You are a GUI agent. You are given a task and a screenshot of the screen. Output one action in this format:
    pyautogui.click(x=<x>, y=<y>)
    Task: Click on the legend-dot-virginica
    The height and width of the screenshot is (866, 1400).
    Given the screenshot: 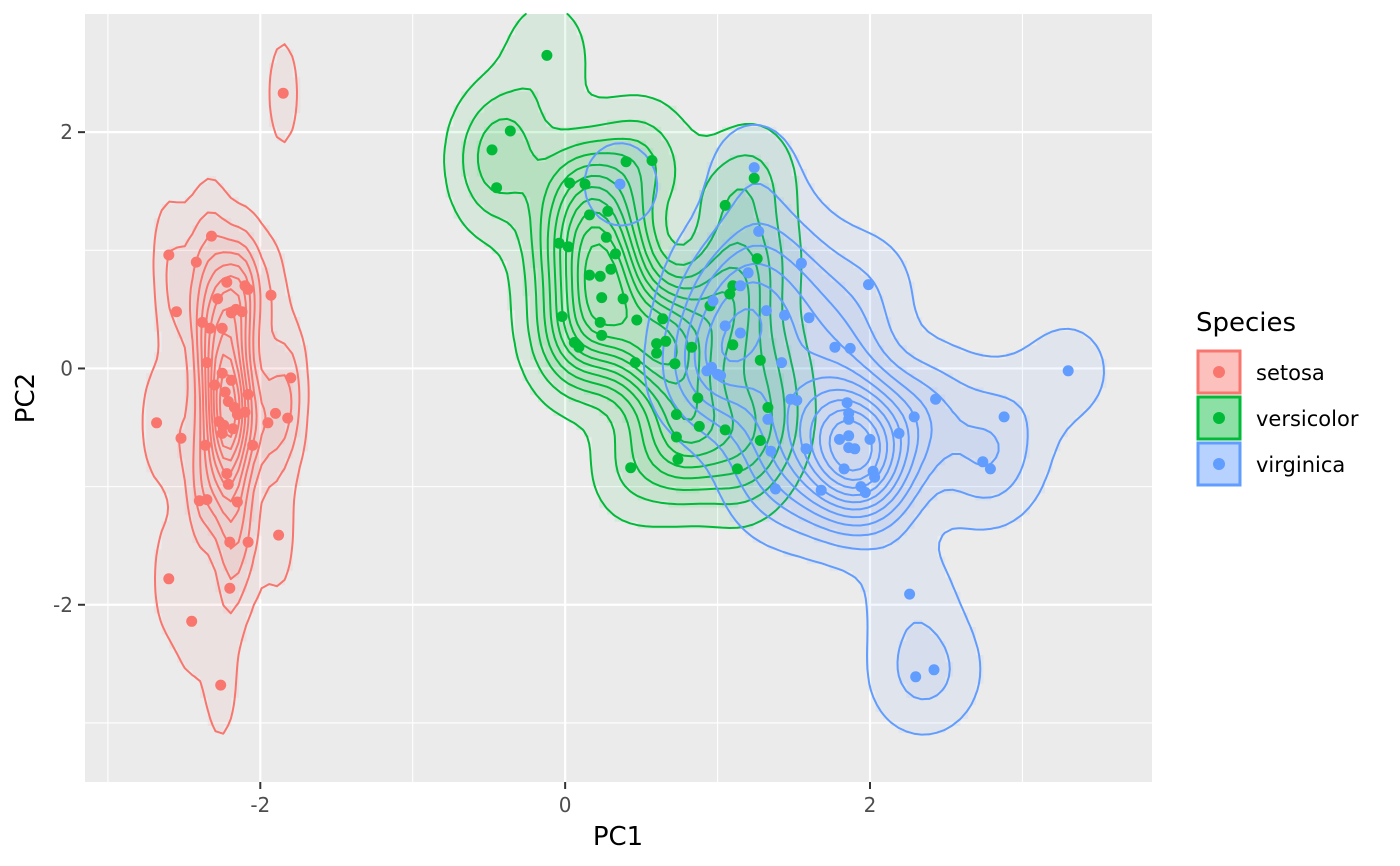 What is the action you would take?
    pyautogui.click(x=1219, y=464)
    